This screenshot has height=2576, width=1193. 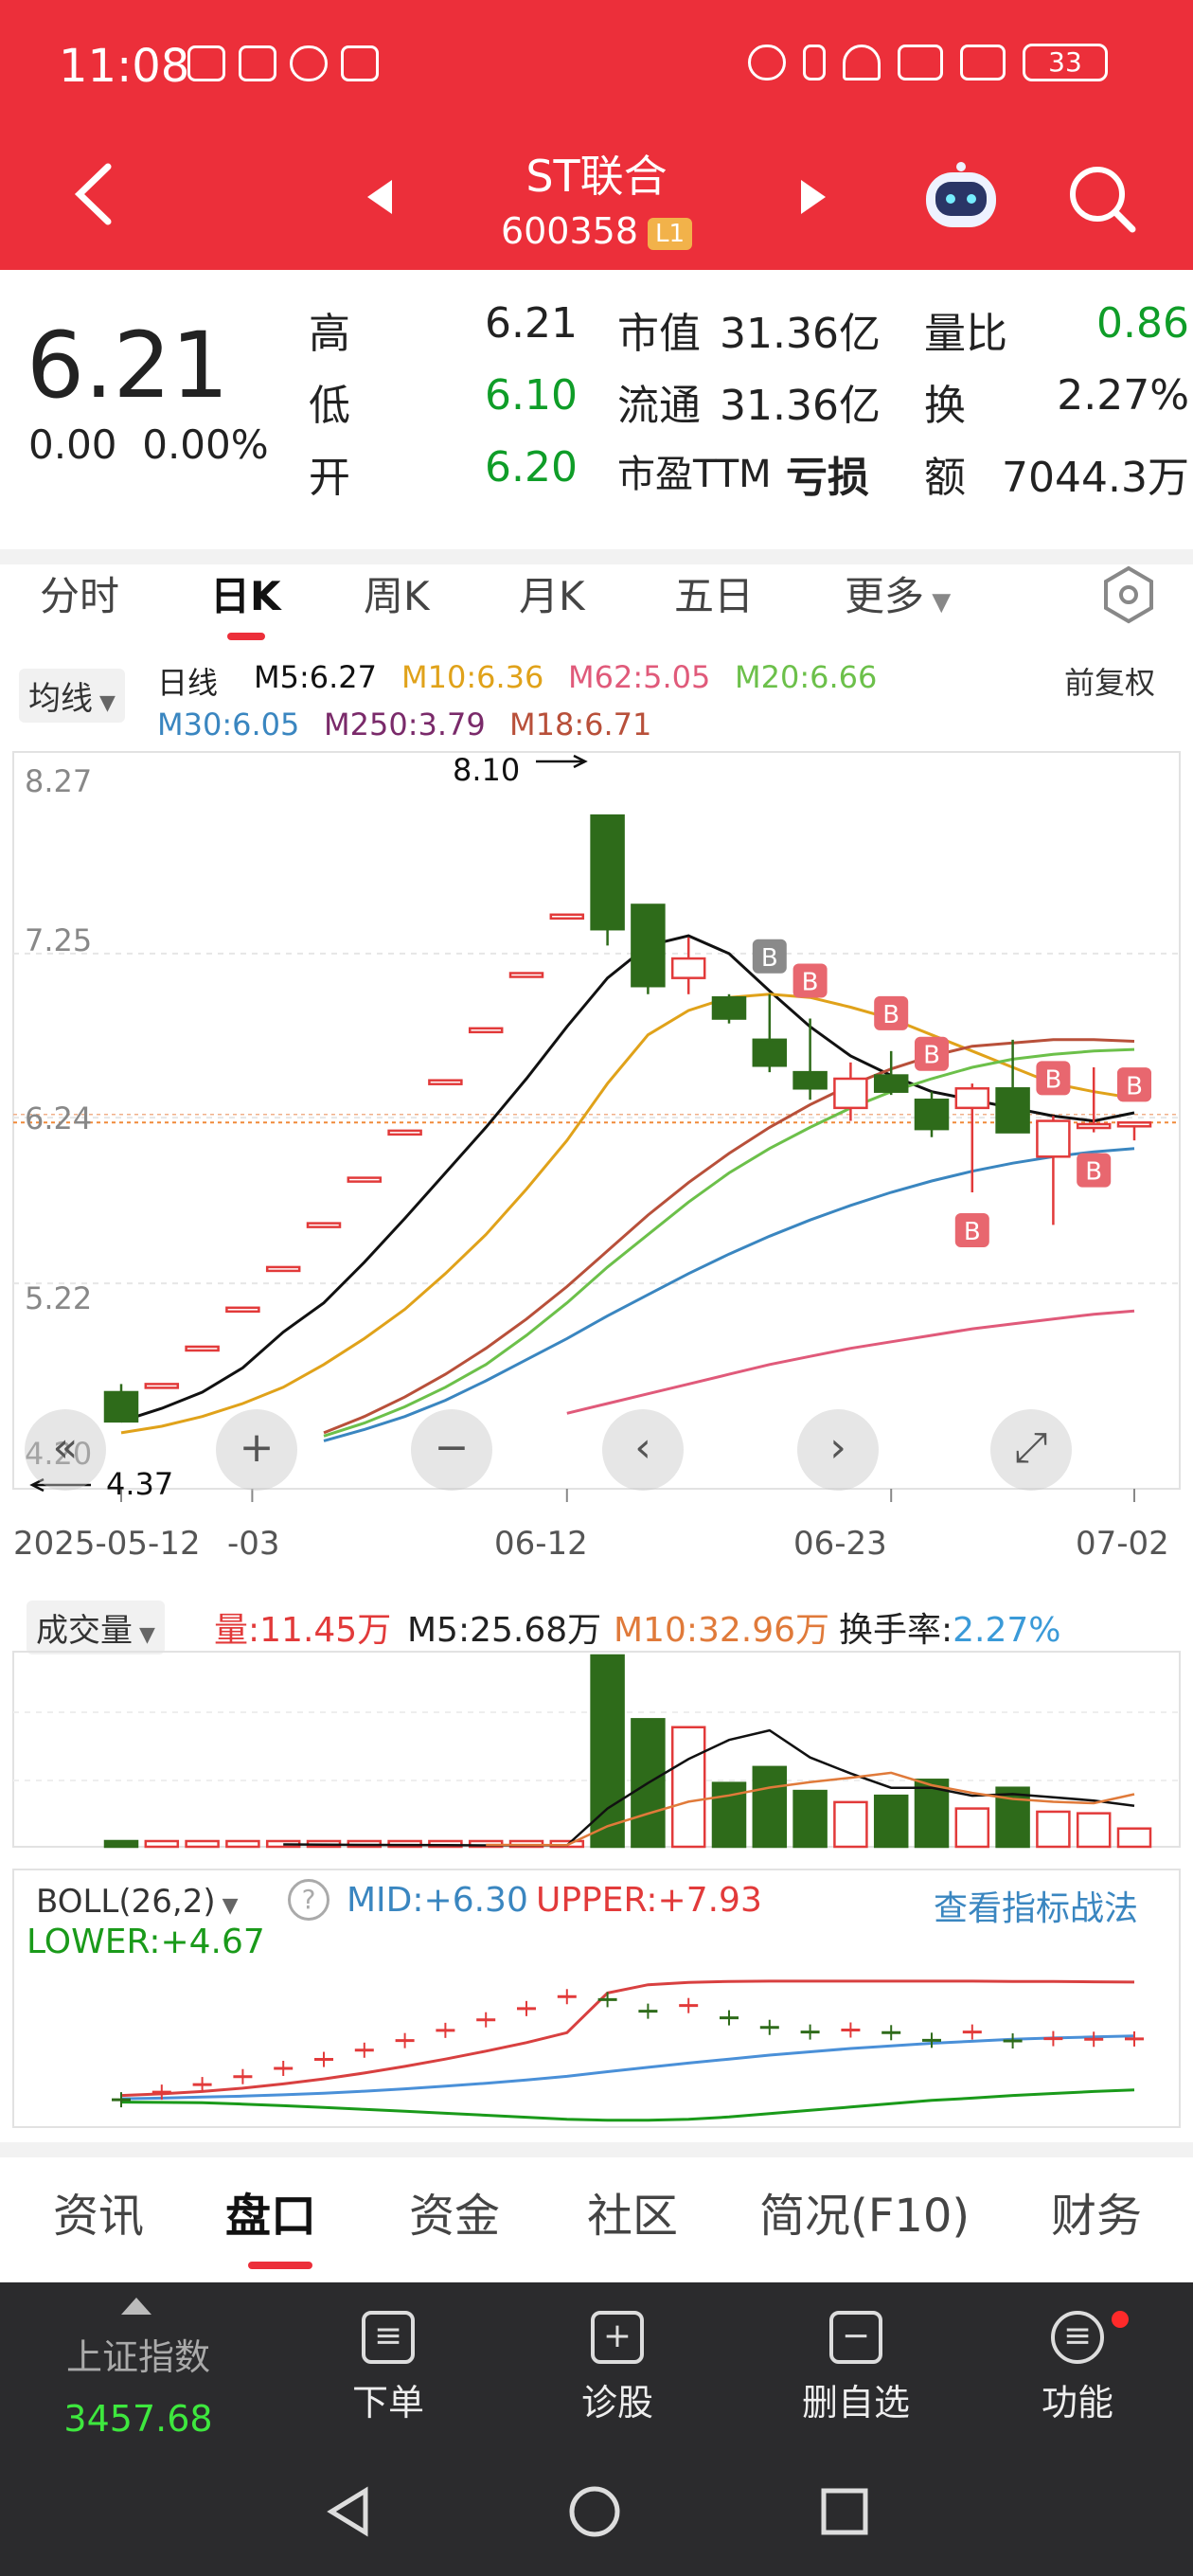 What do you see at coordinates (844, 2511) in the screenshot?
I see `nav-recent-icon` at bounding box center [844, 2511].